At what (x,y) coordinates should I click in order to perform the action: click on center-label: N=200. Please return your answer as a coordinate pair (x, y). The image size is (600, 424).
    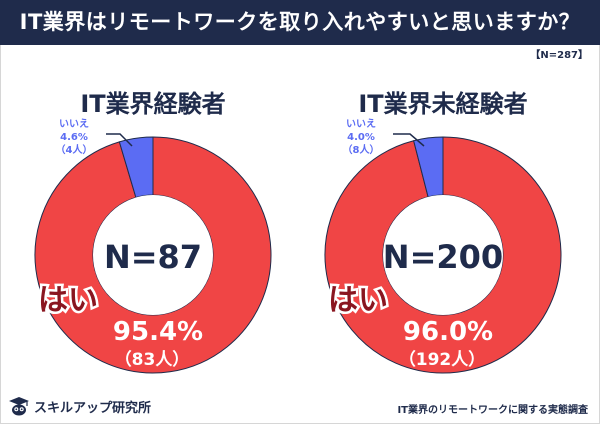
    Looking at the image, I should click on (443, 257).